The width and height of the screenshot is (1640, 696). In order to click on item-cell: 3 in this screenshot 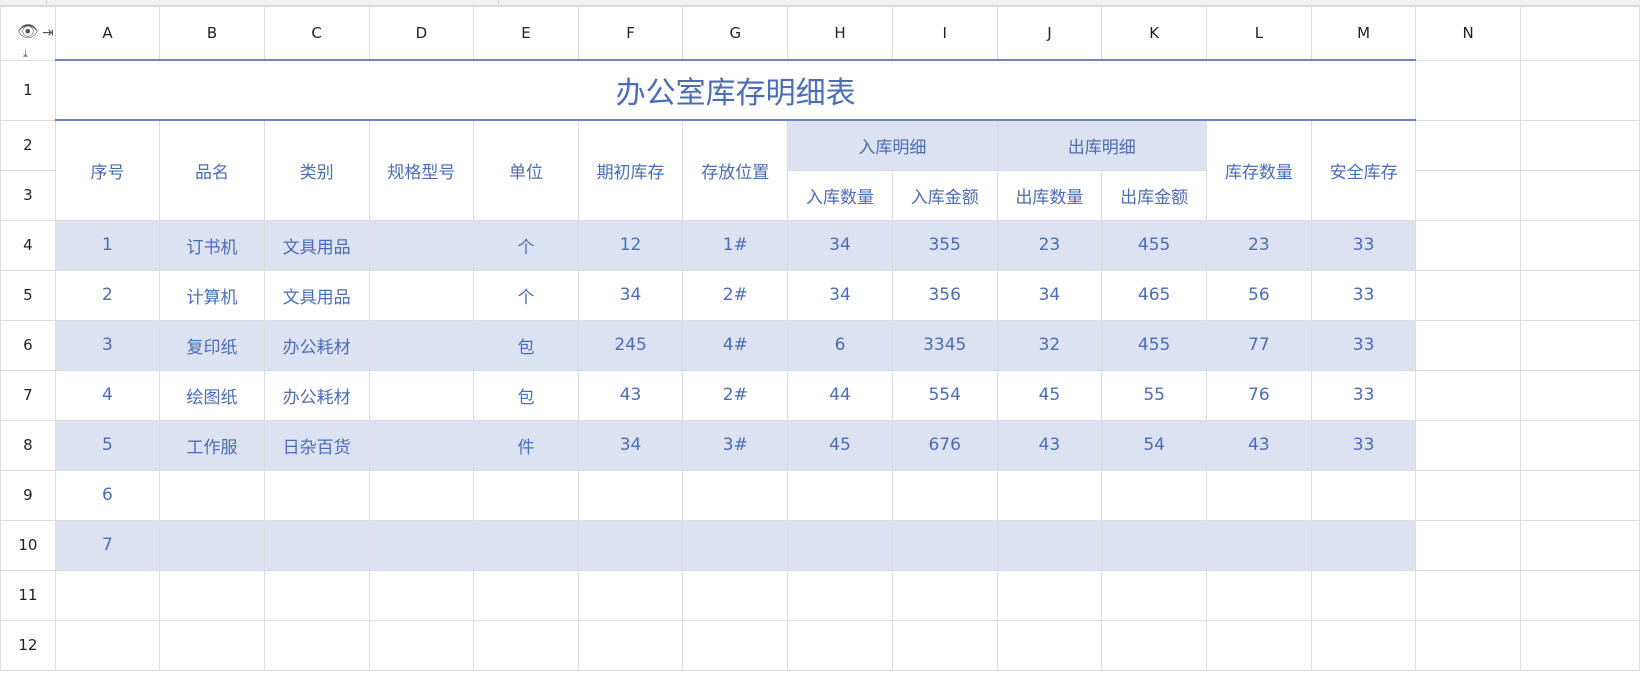, I will do `click(107, 345)`.